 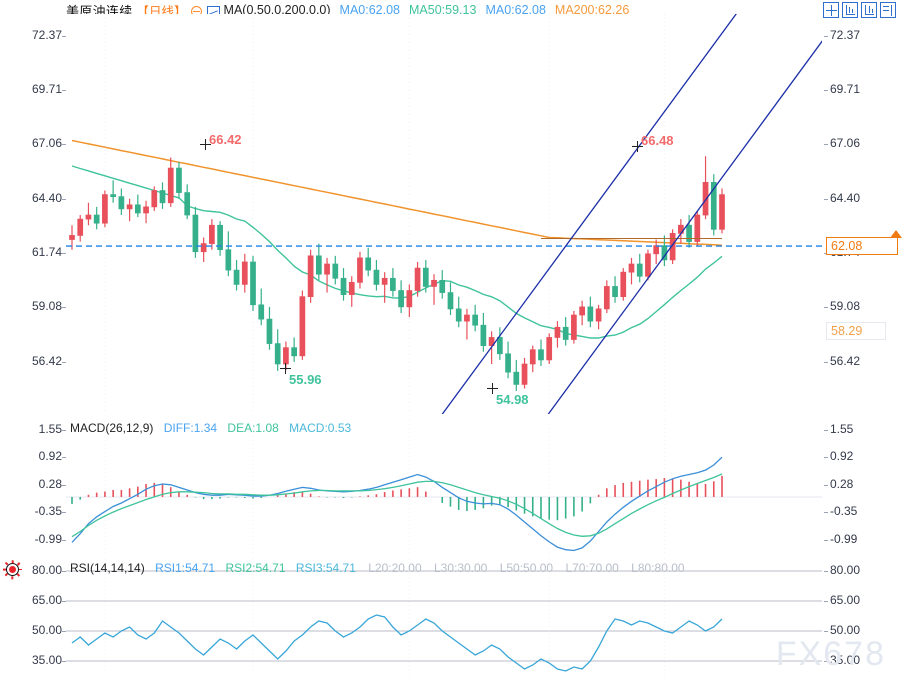 What do you see at coordinates (869, 10) in the screenshot?
I see `chart-scale-right-icon` at bounding box center [869, 10].